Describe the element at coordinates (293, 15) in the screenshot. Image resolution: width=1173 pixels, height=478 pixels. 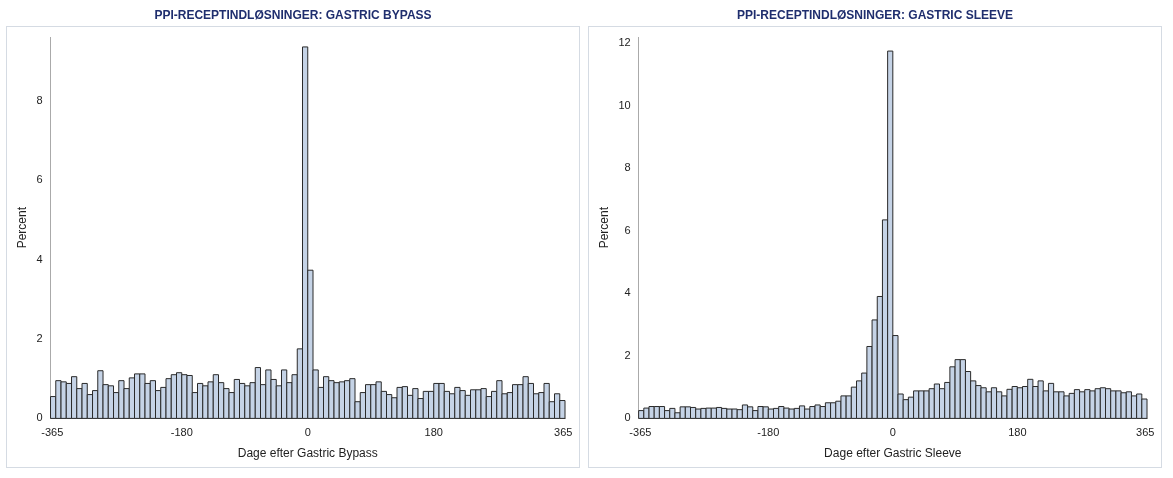
I see `chart-title: PPI-RECEPTINDLØSNINGER: GASTRIC BYPASS` at that location.